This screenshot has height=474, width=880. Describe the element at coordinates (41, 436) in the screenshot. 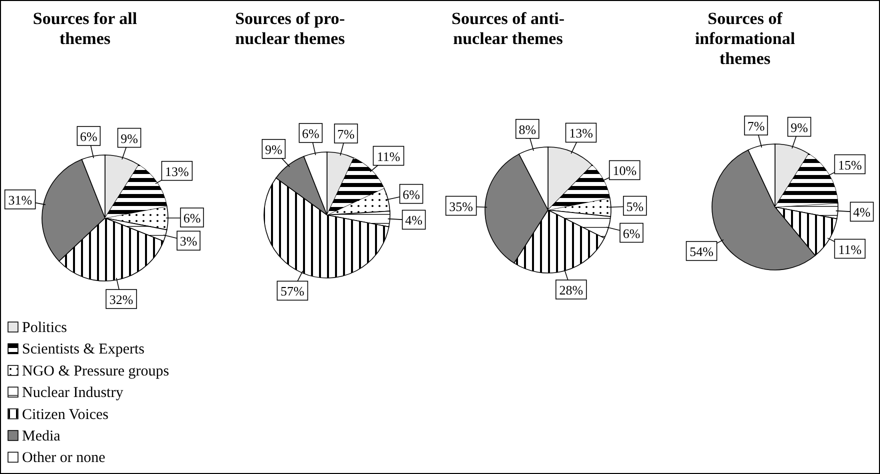

I see `legend-label: Media` at that location.